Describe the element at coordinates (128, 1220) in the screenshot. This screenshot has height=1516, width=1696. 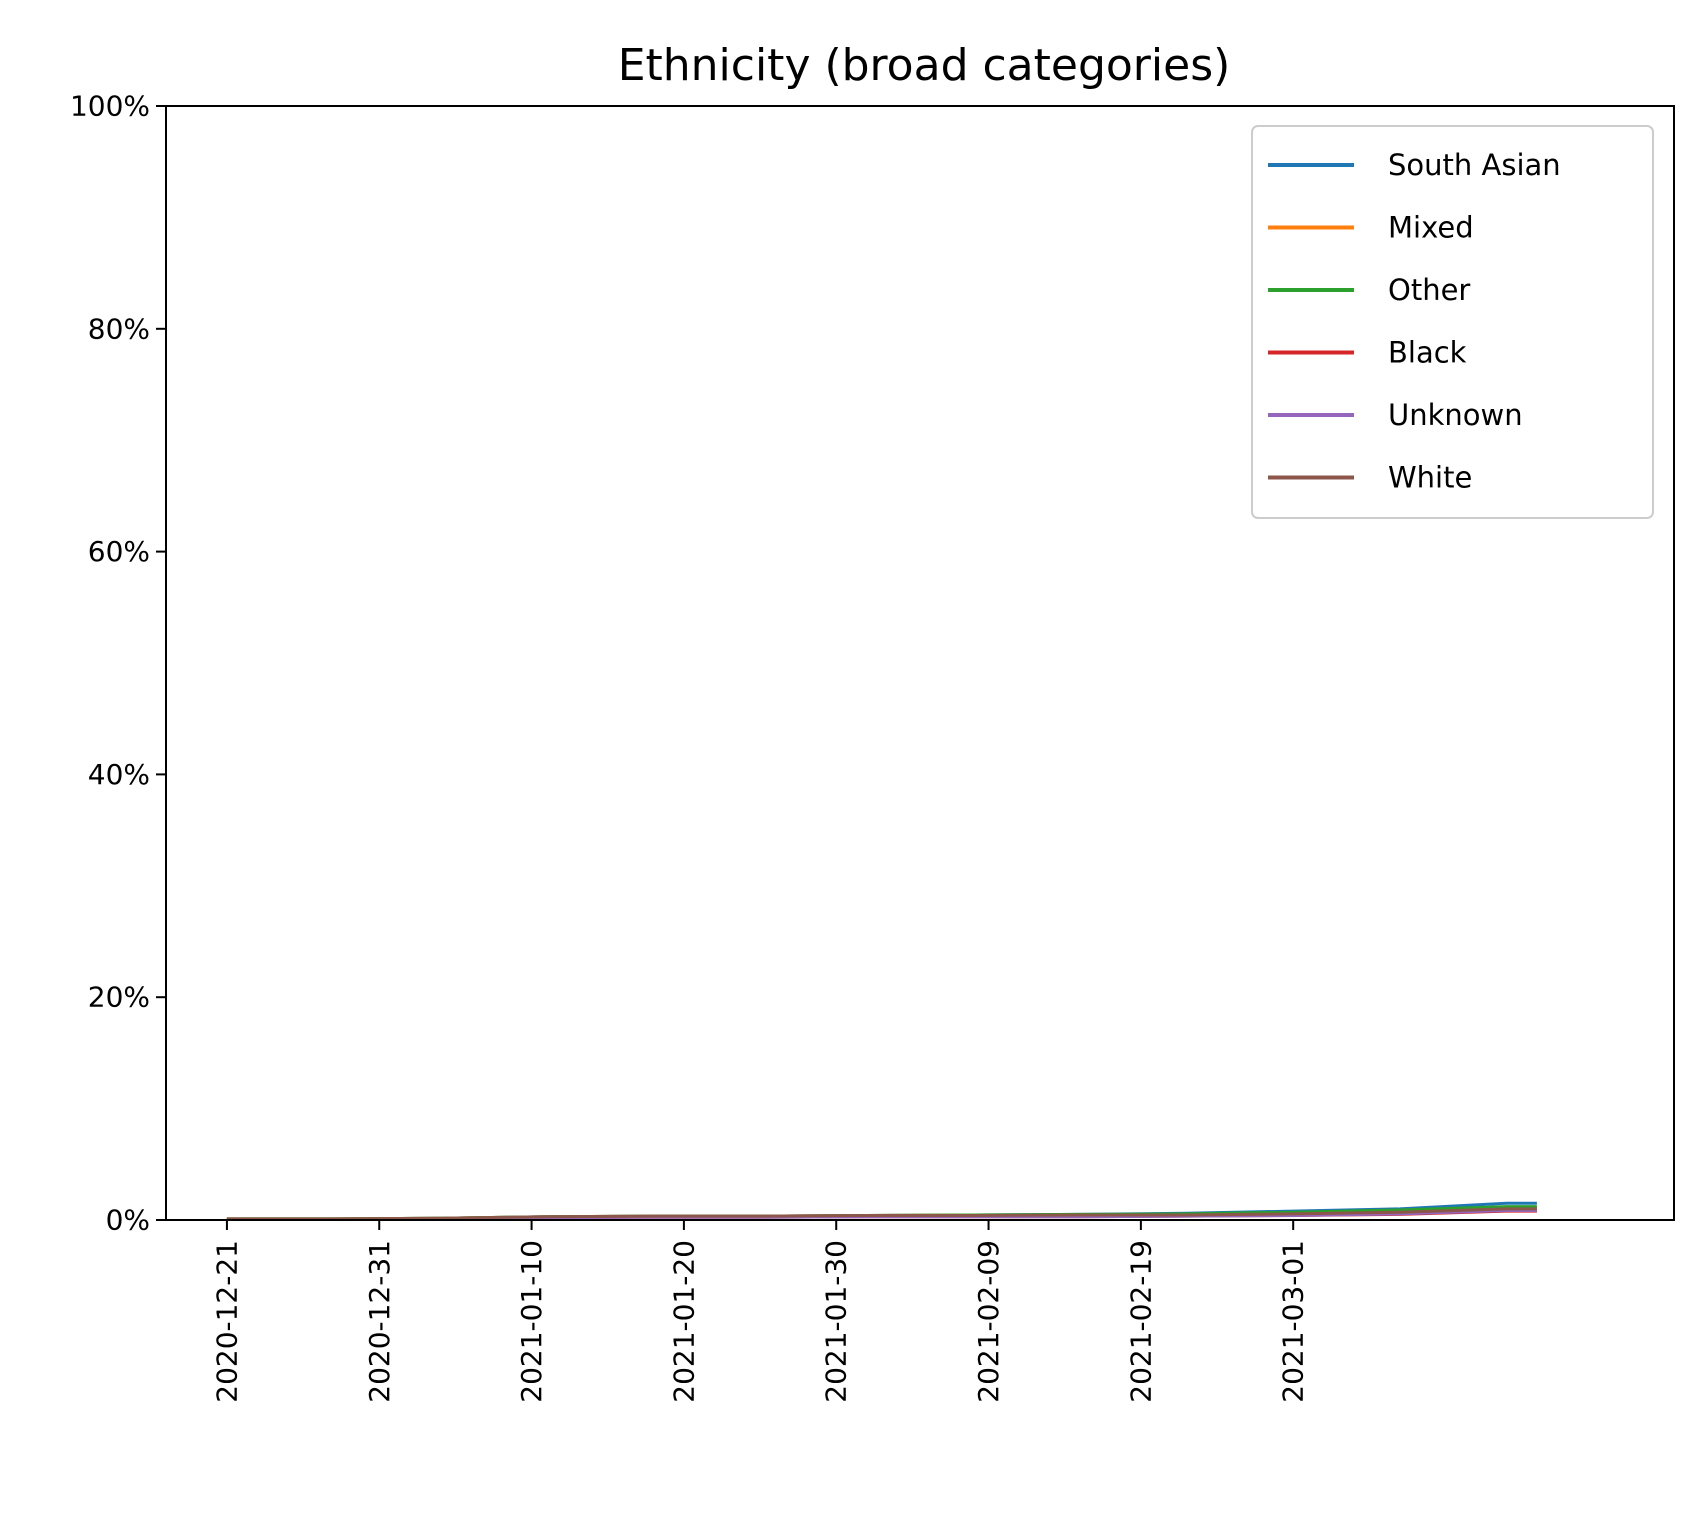
I see `y-tick-label: 0%` at that location.